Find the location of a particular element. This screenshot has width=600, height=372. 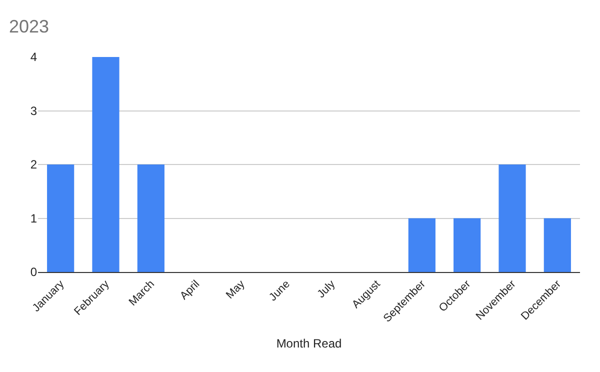

chart-title: 2023 is located at coordinates (29, 26).